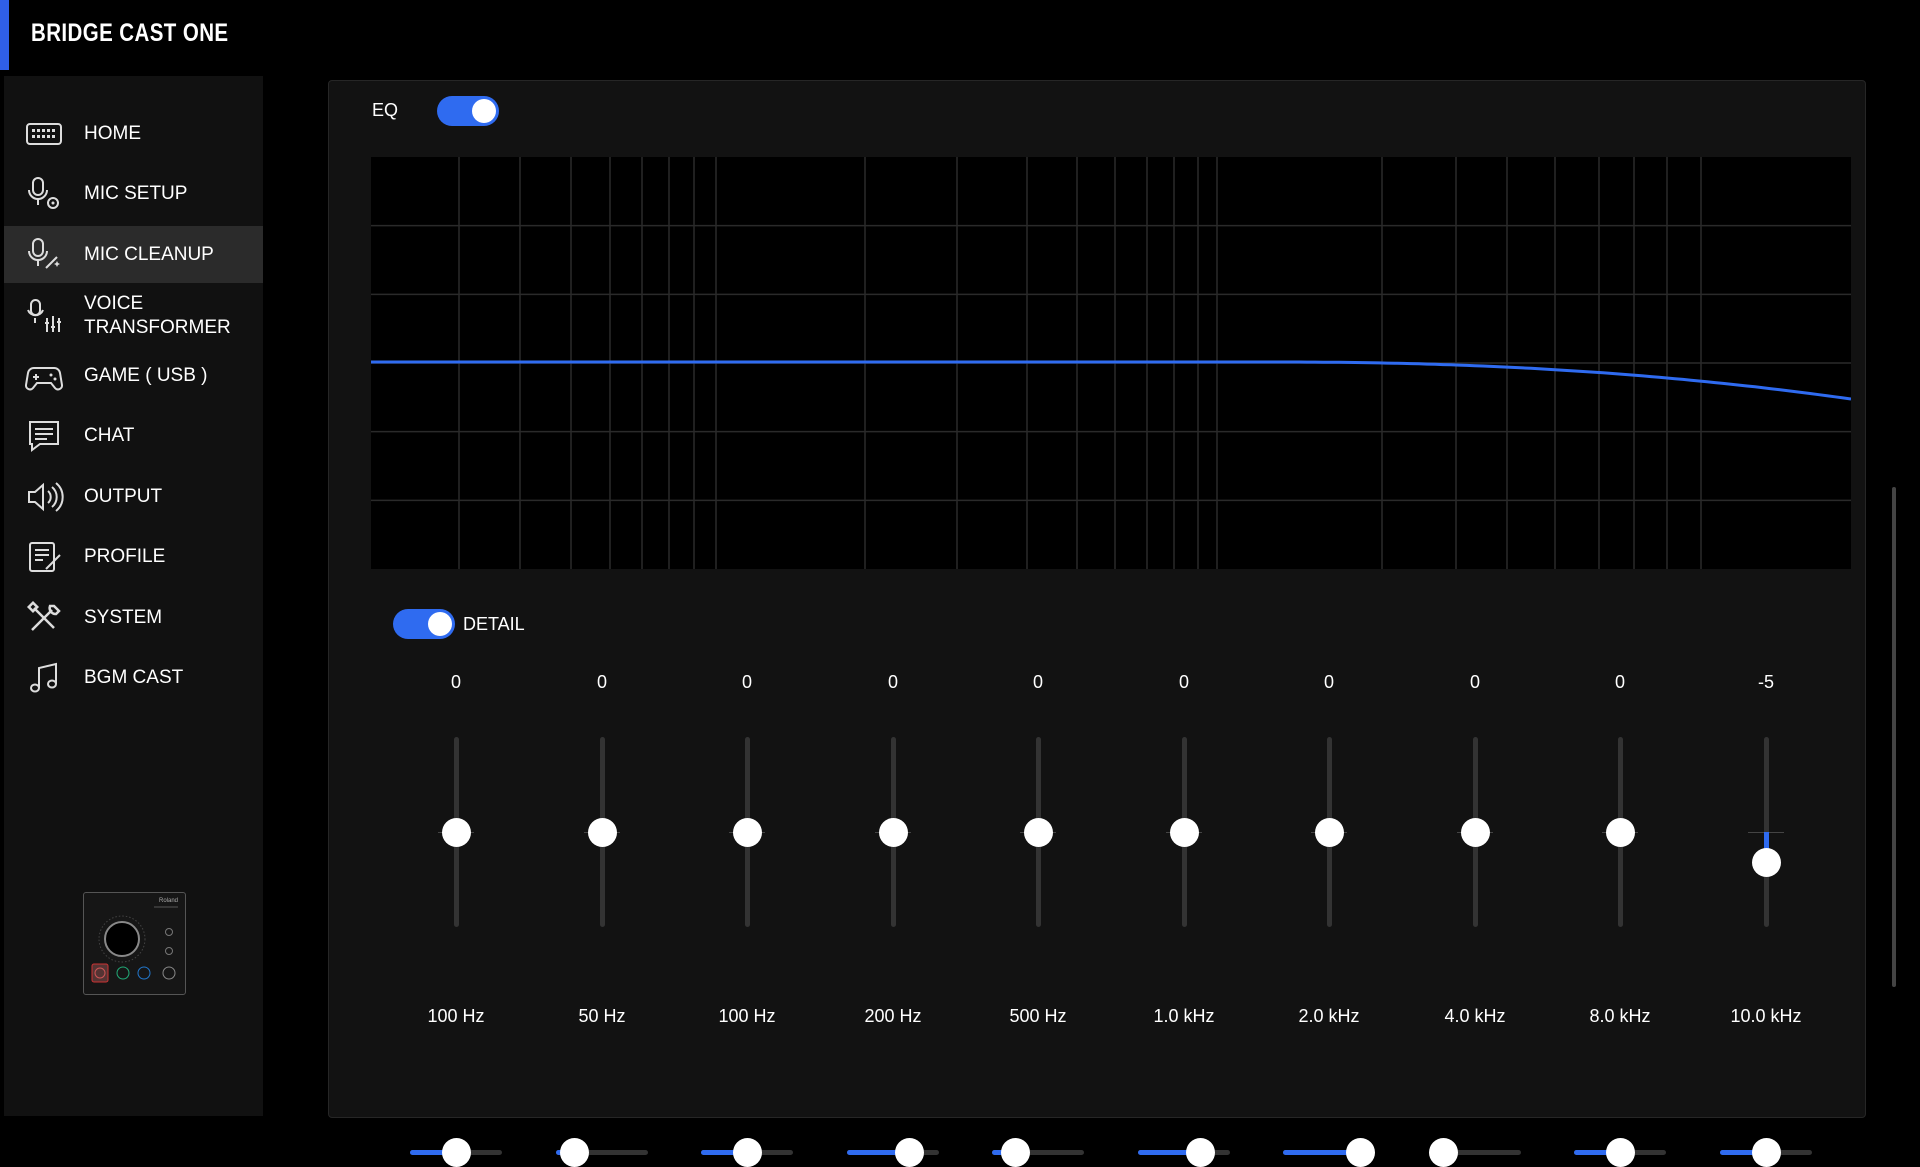  I want to click on sidebar-item-mic-setup: MIC SETUP, so click(133, 193).